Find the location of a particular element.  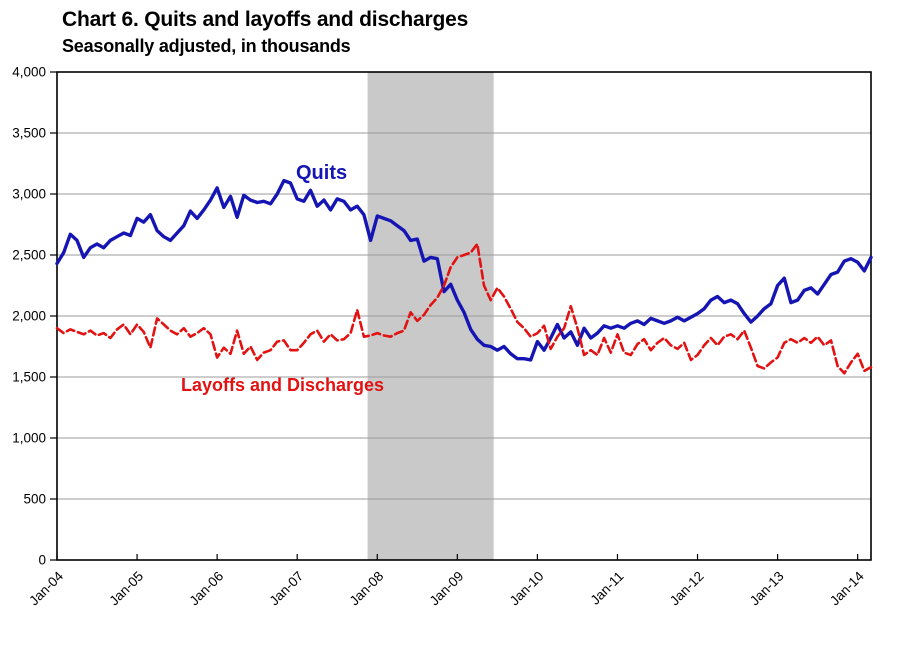

x-tick-label: Jan-04 is located at coordinates (46, 588).